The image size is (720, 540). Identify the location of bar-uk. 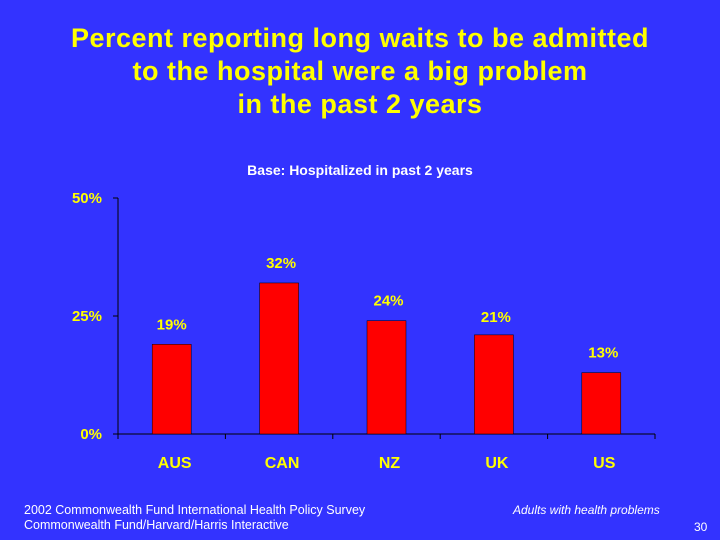
(494, 384).